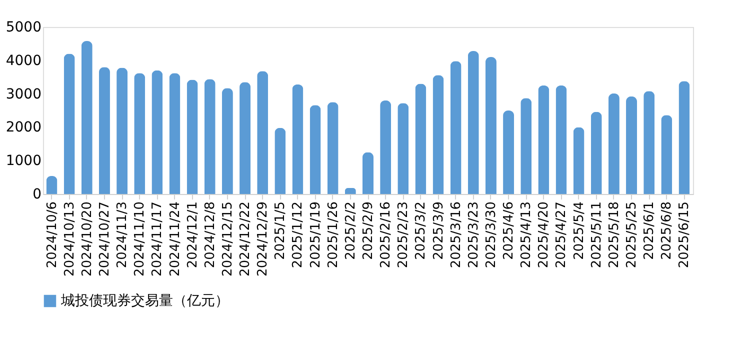 This screenshot has width=730, height=354. Describe the element at coordinates (37, 194) in the screenshot. I see `y-tick-label: 0` at that location.